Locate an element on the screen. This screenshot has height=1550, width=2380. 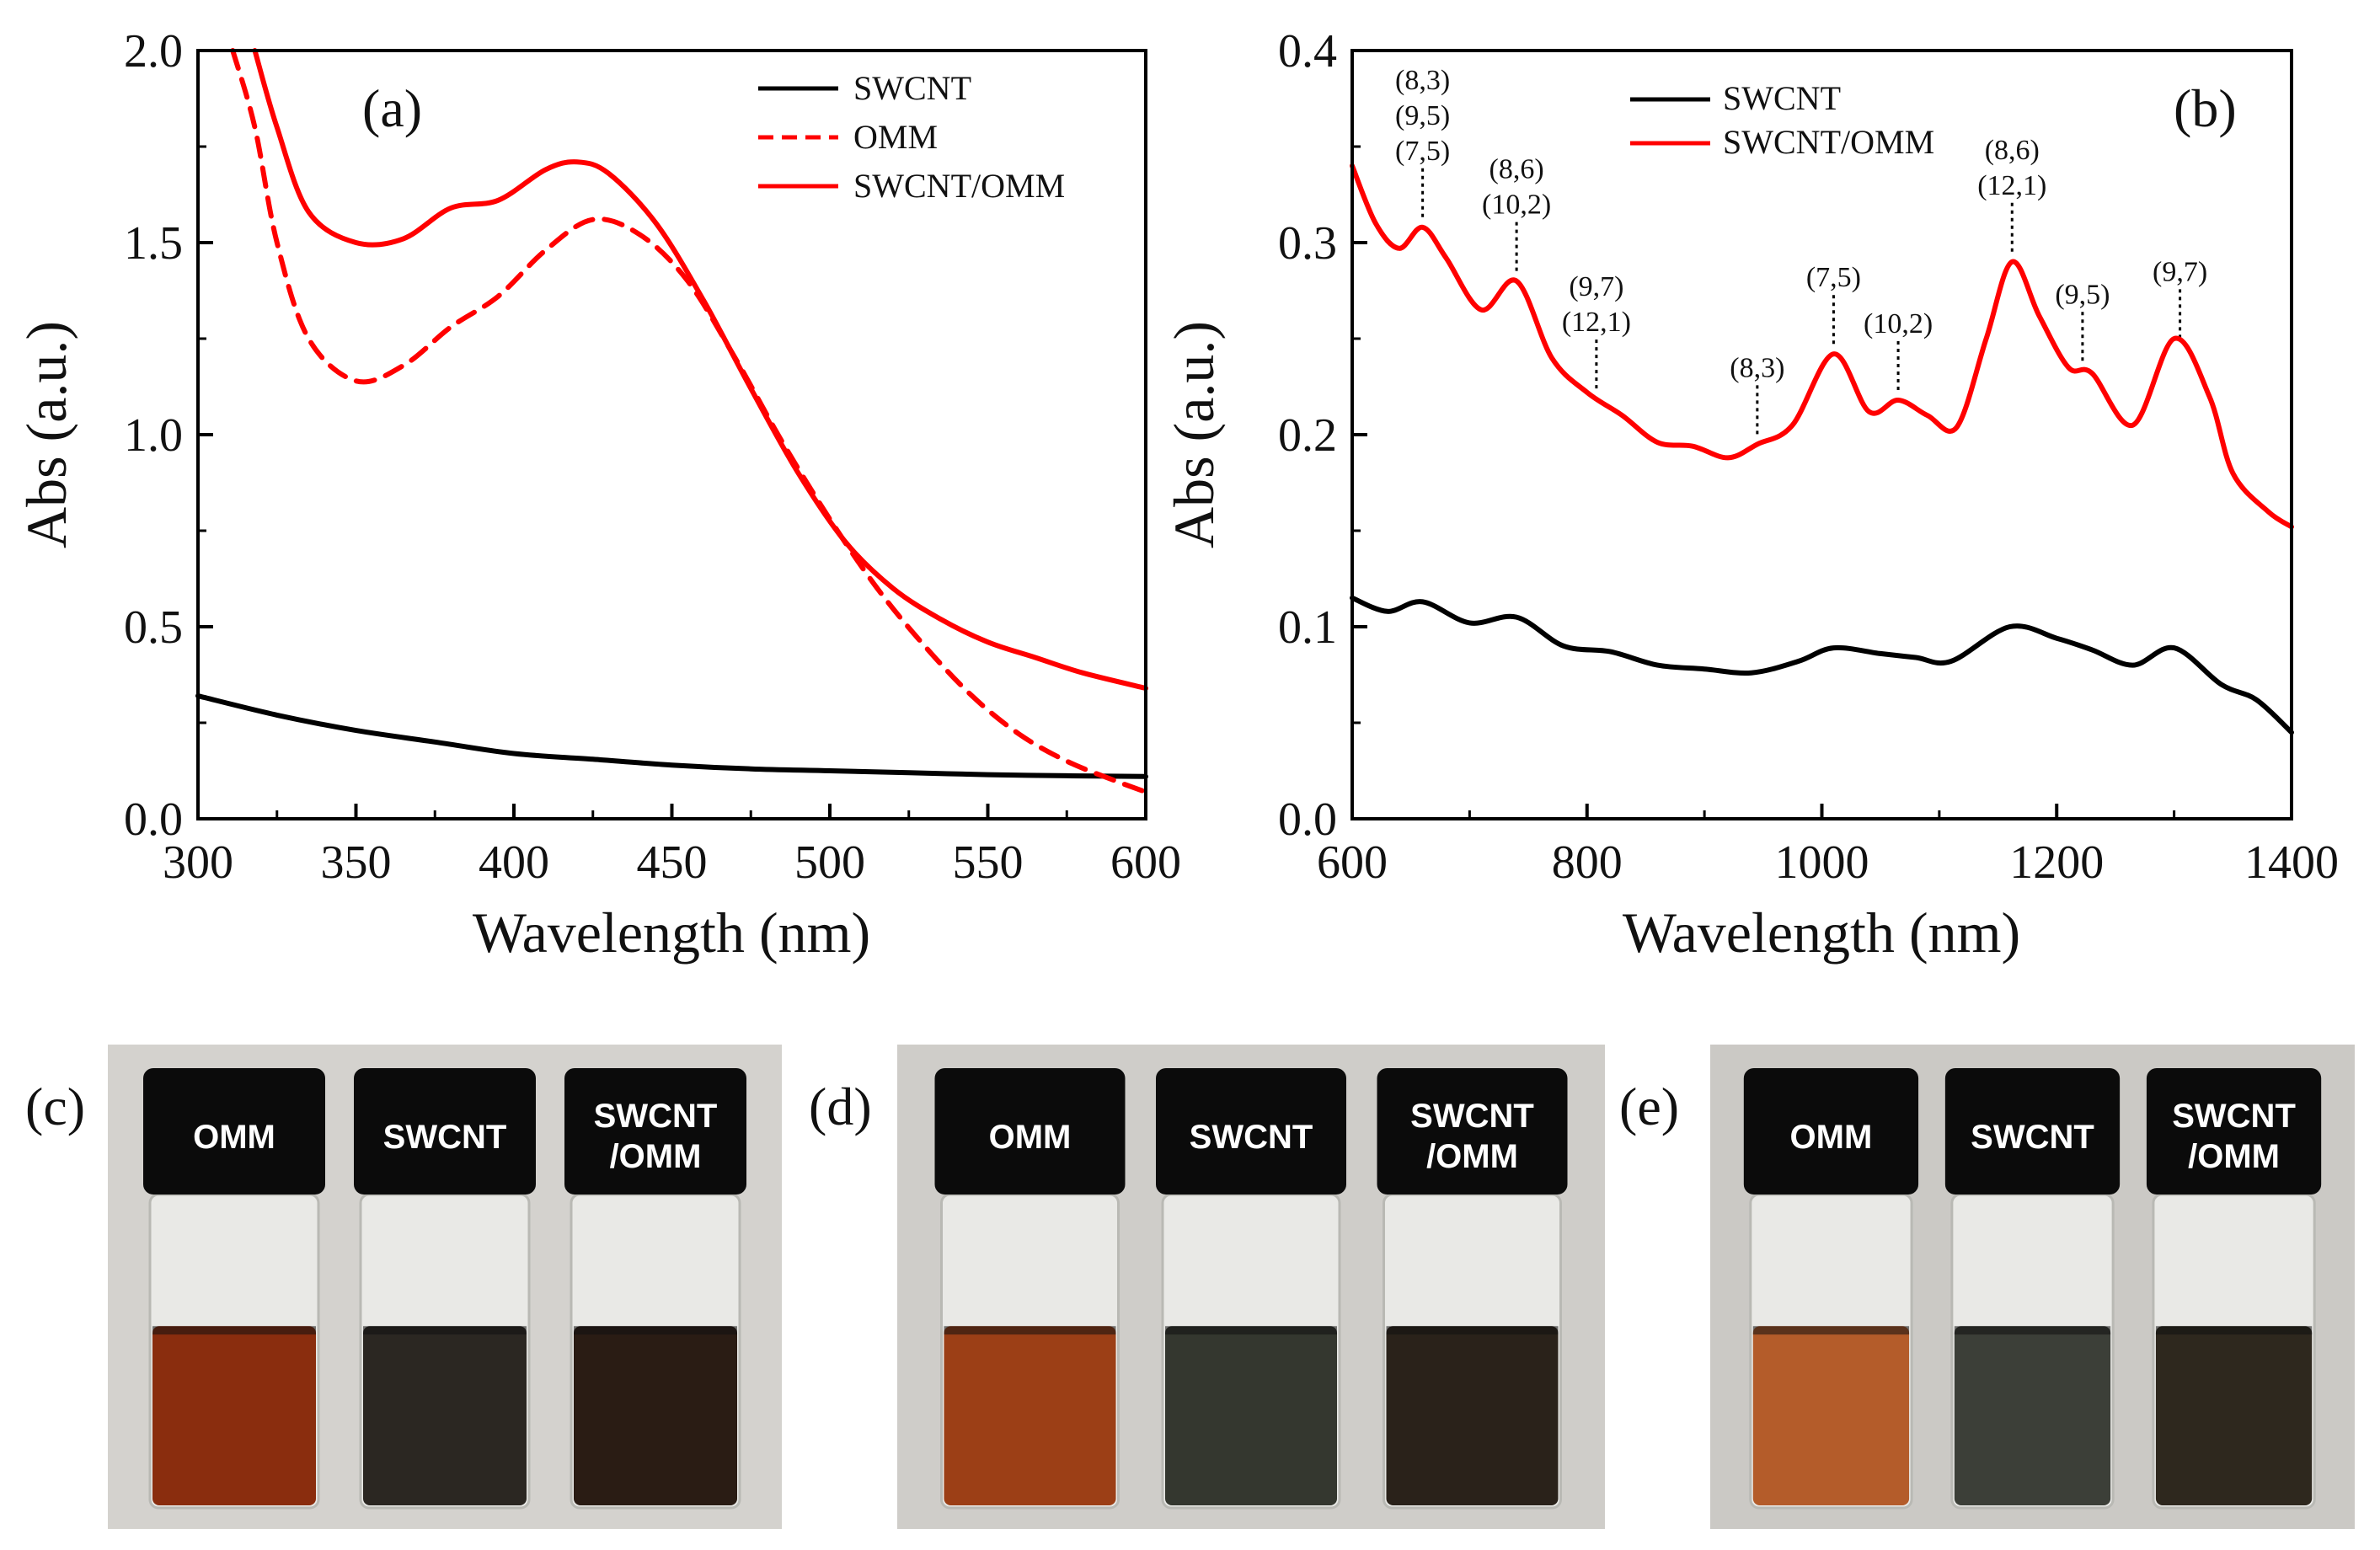
y-tick-label: 0.5 is located at coordinates (153, 627).